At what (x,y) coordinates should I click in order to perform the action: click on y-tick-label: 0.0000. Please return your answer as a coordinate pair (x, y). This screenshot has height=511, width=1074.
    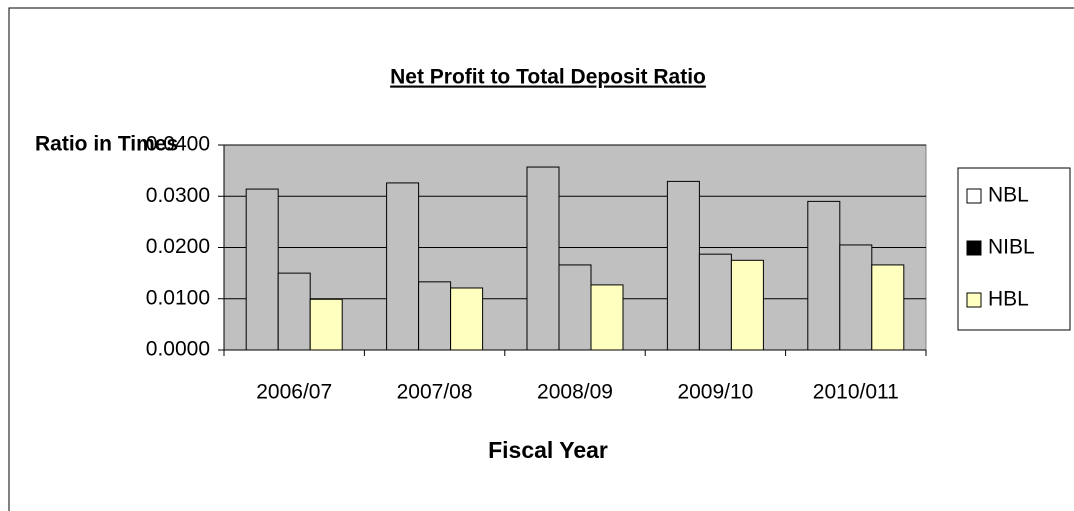
    Looking at the image, I should click on (178, 349).